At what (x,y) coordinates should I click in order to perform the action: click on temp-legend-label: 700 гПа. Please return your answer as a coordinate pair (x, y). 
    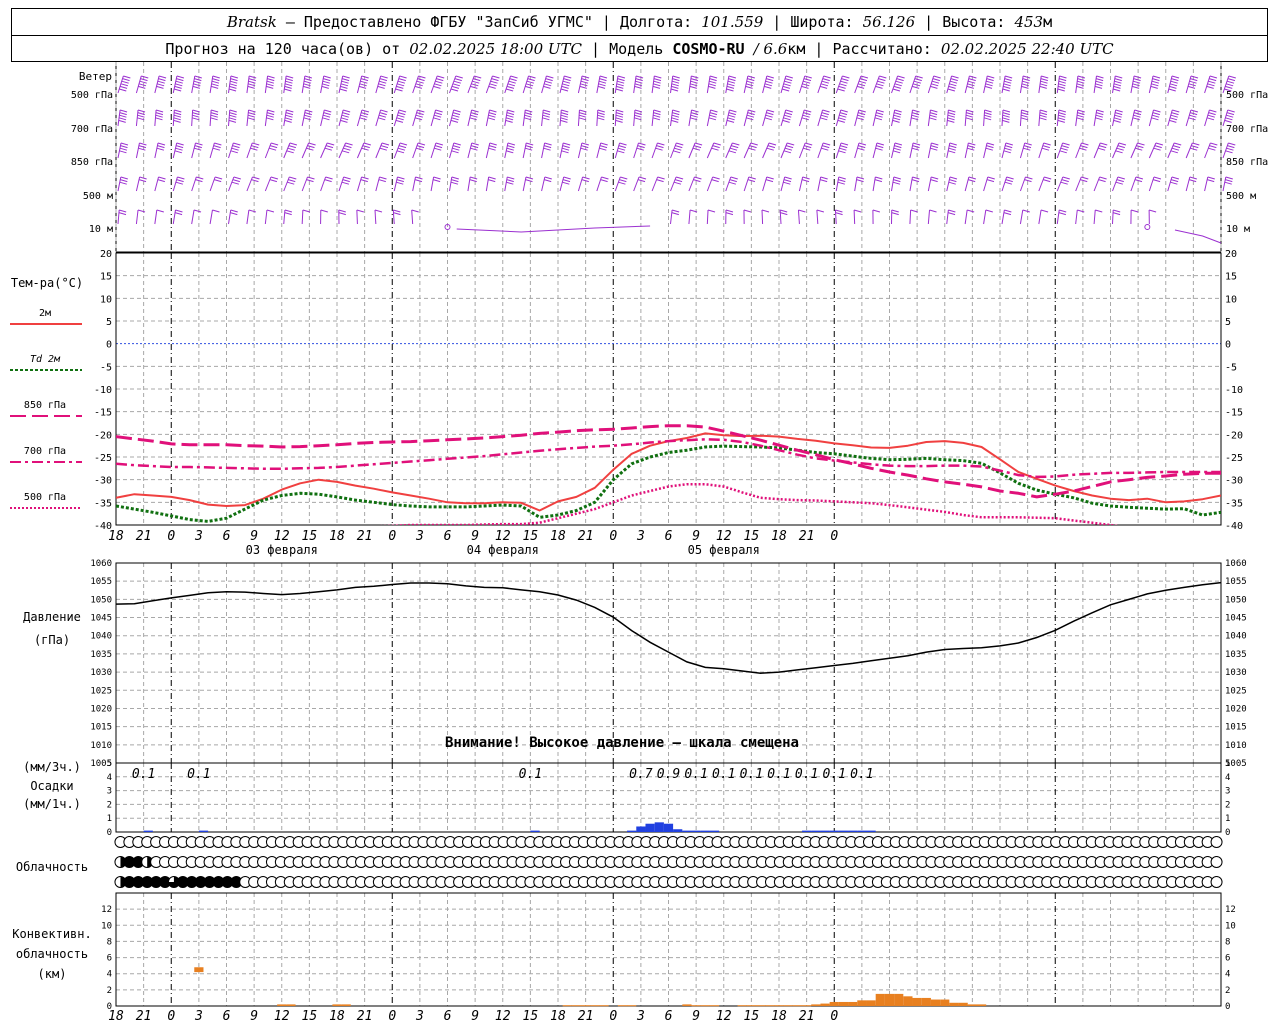
    Looking at the image, I should click on (45, 451).